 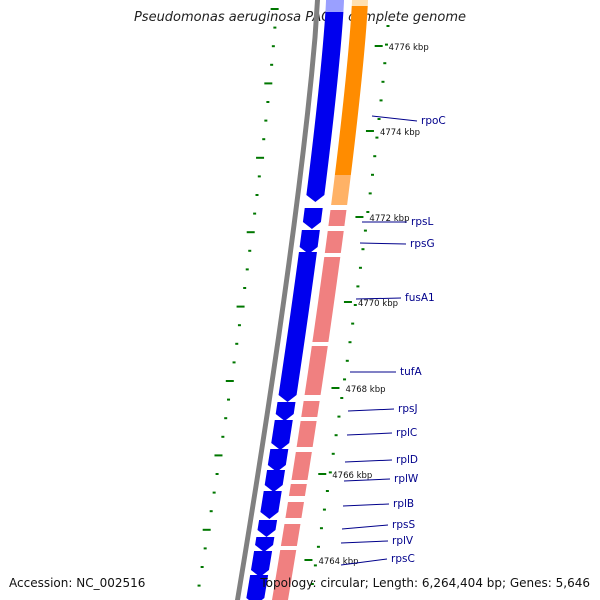 What do you see at coordinates (389, 219) in the screenshot?
I see `ruler-label: 4772 kbp` at bounding box center [389, 219].